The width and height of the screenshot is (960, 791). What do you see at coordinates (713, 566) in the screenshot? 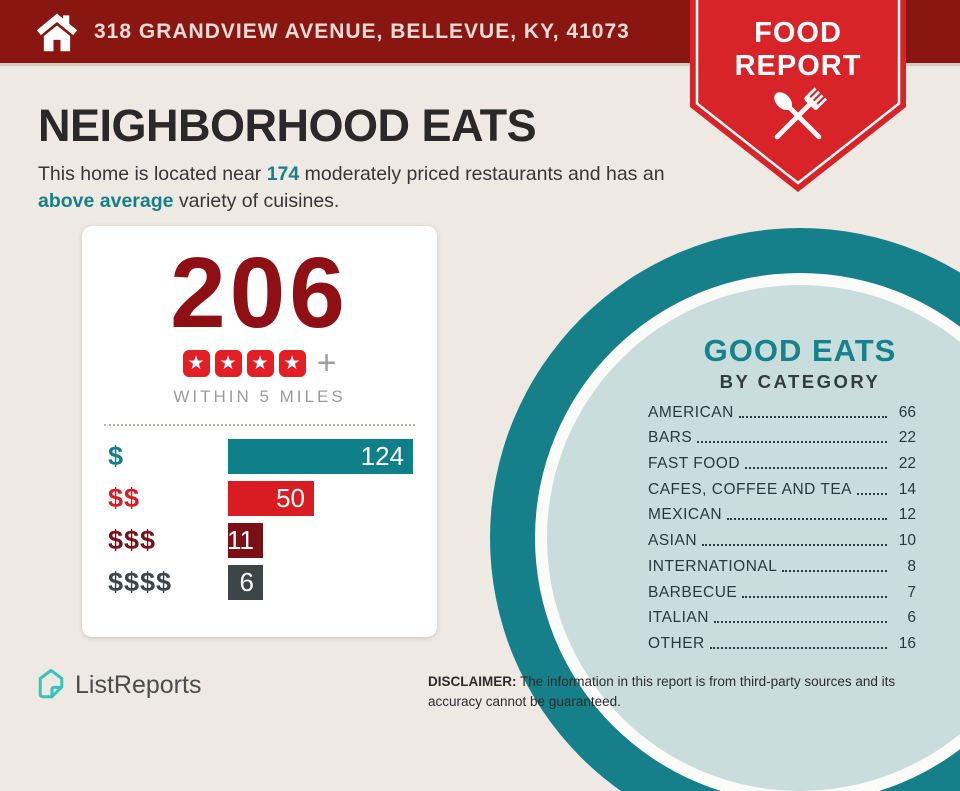
I see `category-name: INTERNATIONAL` at bounding box center [713, 566].